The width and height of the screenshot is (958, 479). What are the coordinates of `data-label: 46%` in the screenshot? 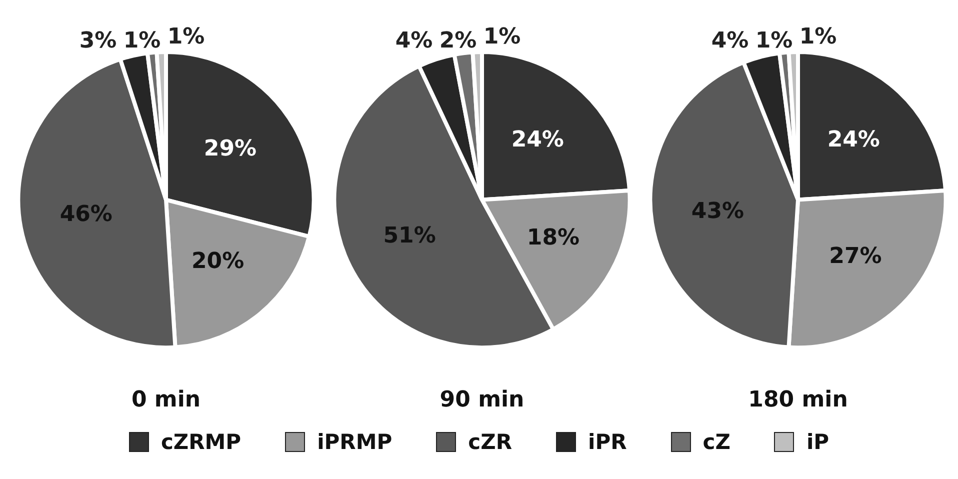 It's located at (86, 214).